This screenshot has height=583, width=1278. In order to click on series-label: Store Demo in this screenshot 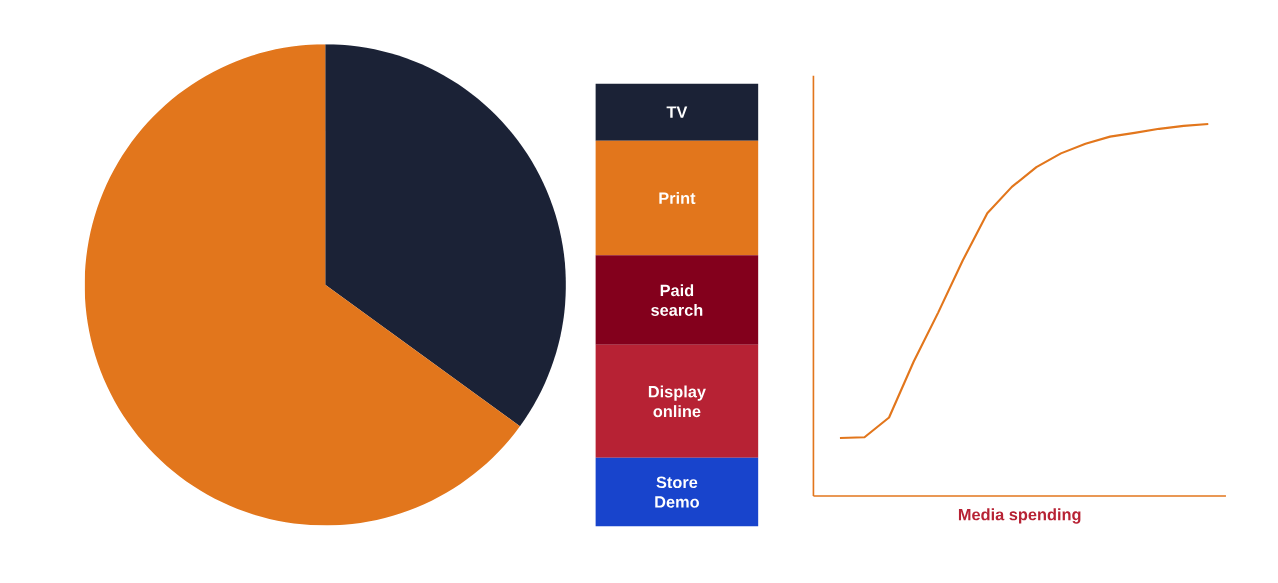, I will do `click(677, 492)`.